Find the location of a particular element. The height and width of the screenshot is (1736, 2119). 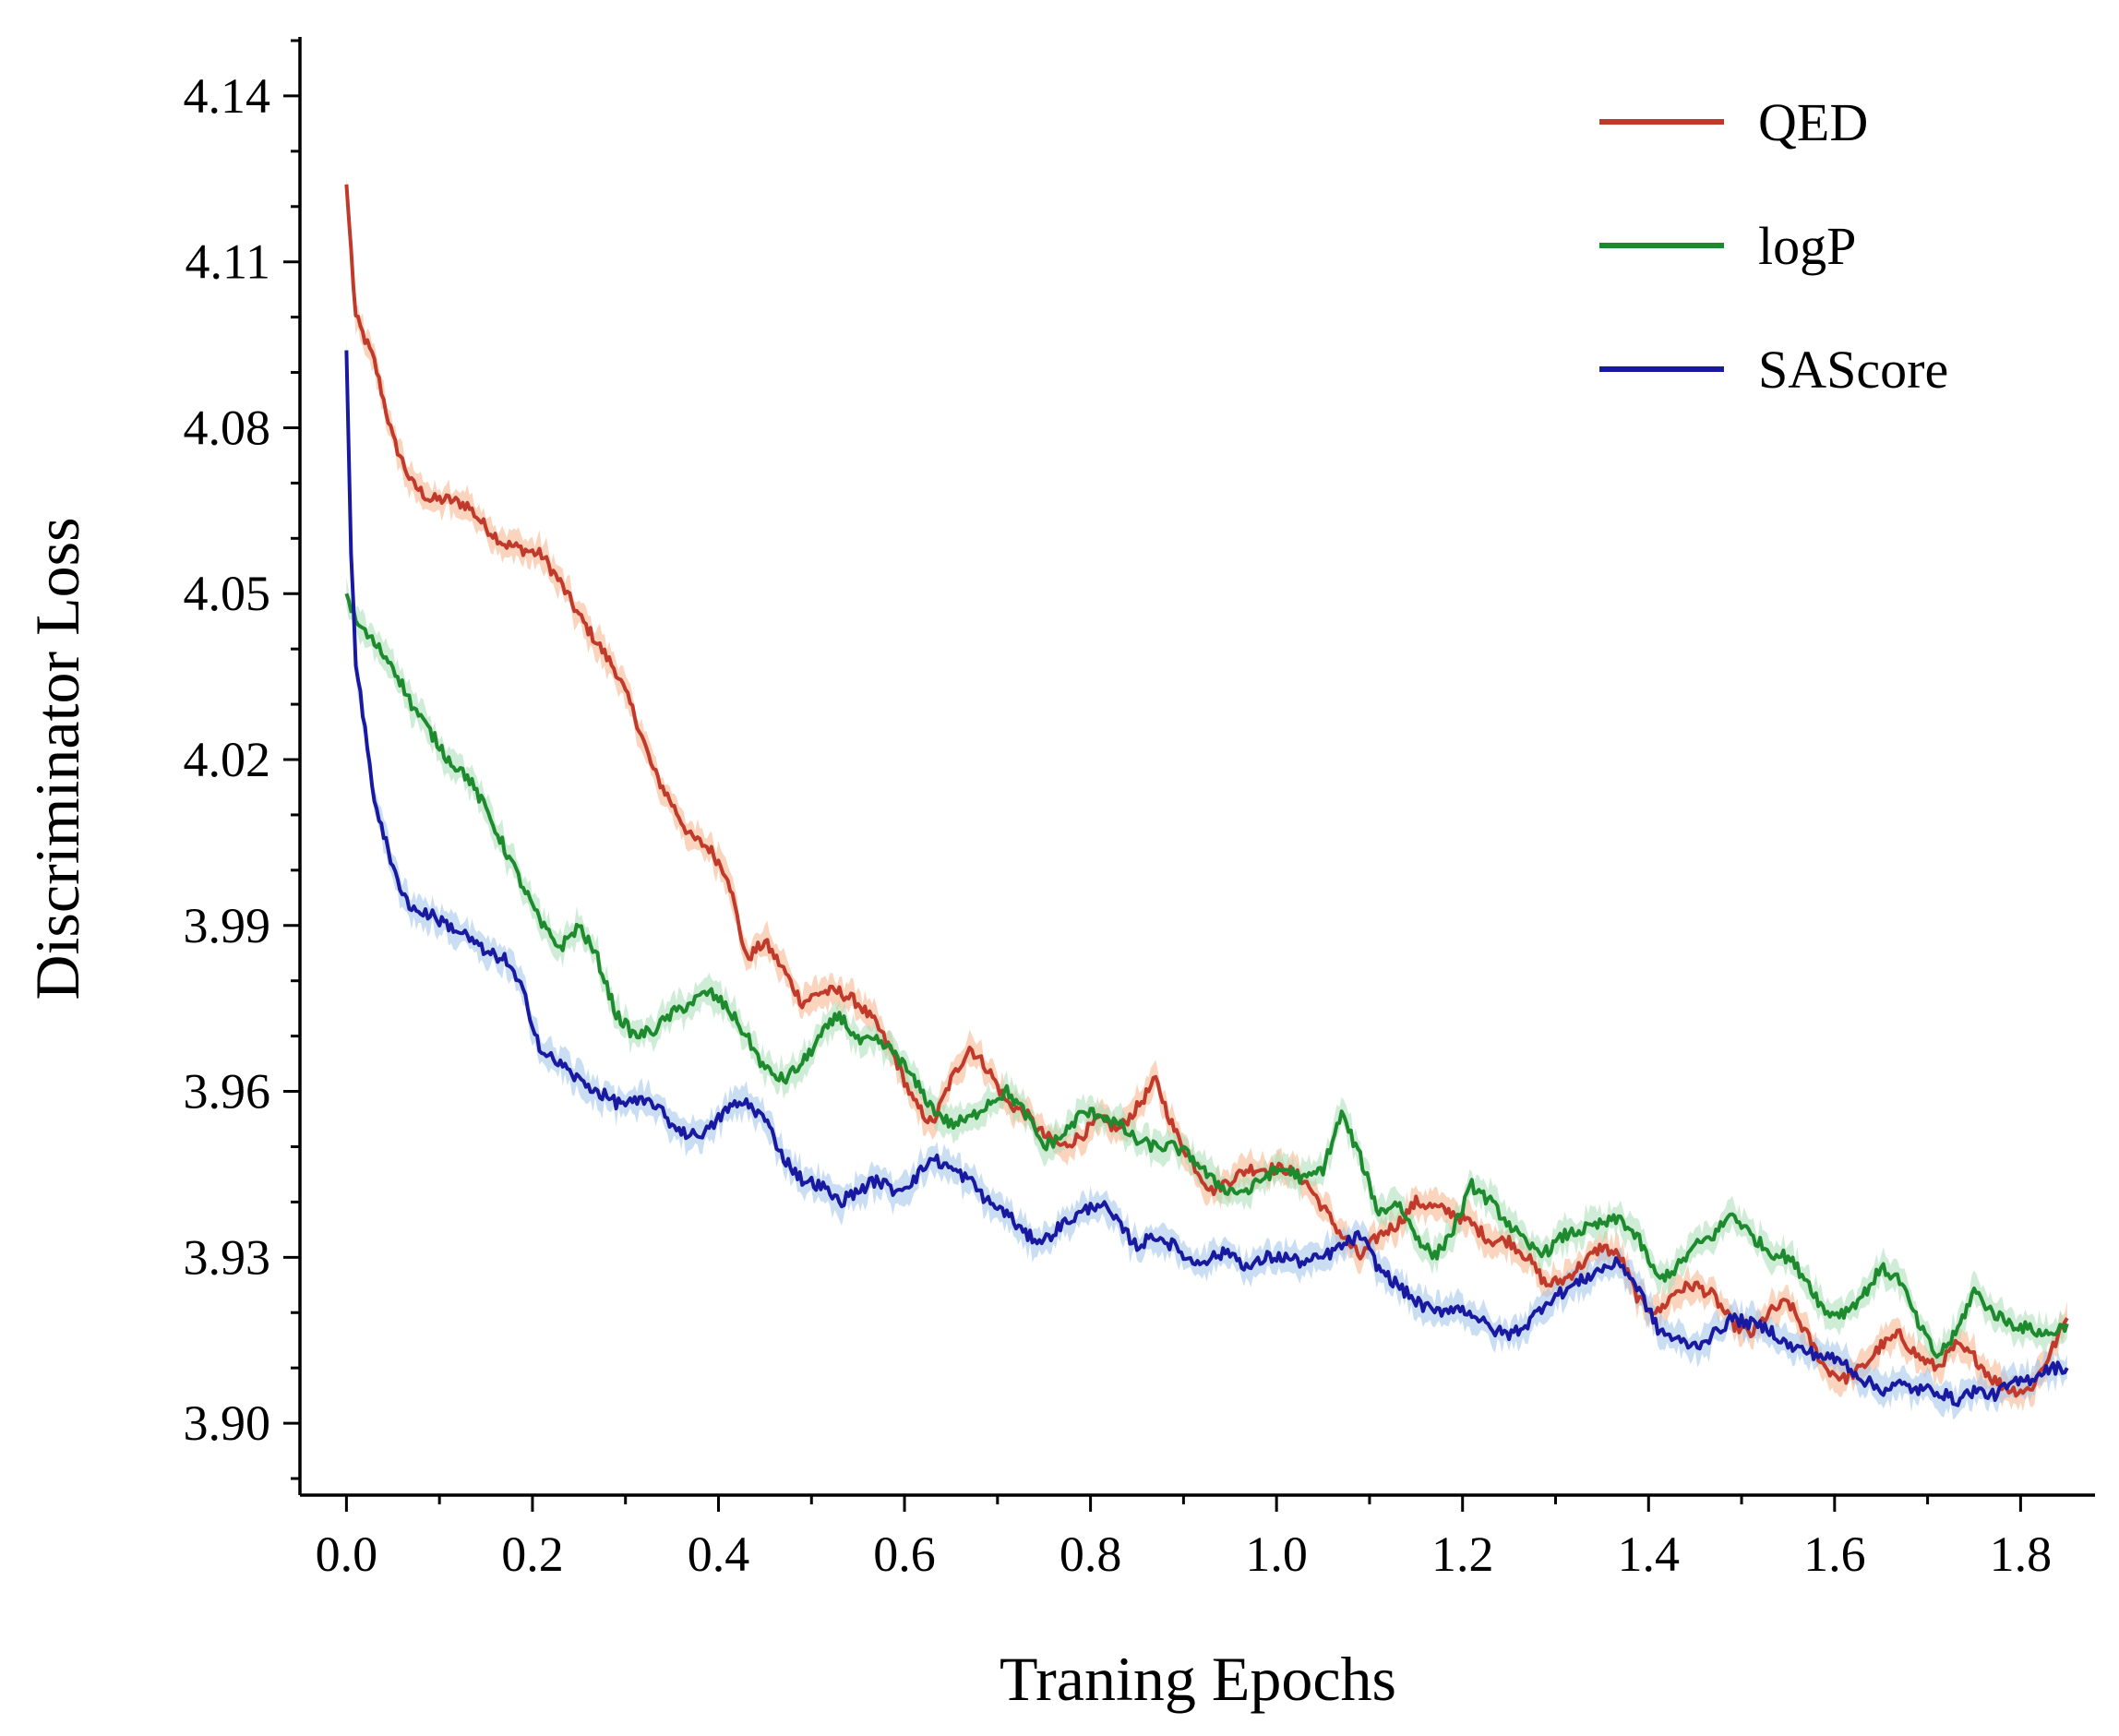

legend-label-sascore: SAScore is located at coordinates (1853, 370).